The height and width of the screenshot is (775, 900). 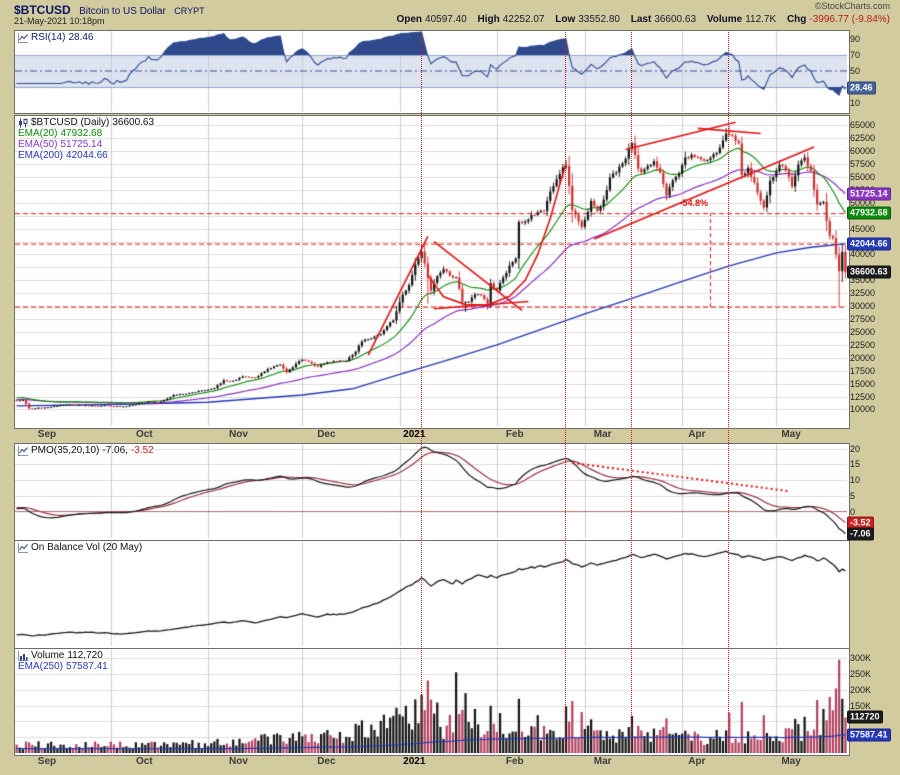 I want to click on rsi-plot-canvas, so click(x=431, y=71).